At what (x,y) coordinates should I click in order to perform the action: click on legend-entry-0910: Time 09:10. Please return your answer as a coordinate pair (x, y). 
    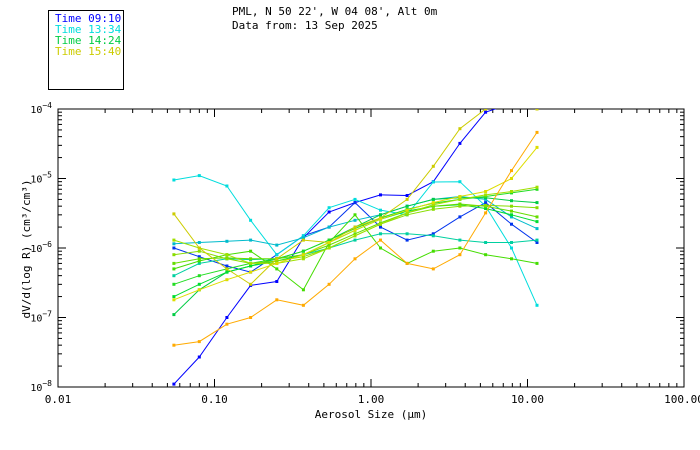
    Looking at the image, I should click on (88, 18).